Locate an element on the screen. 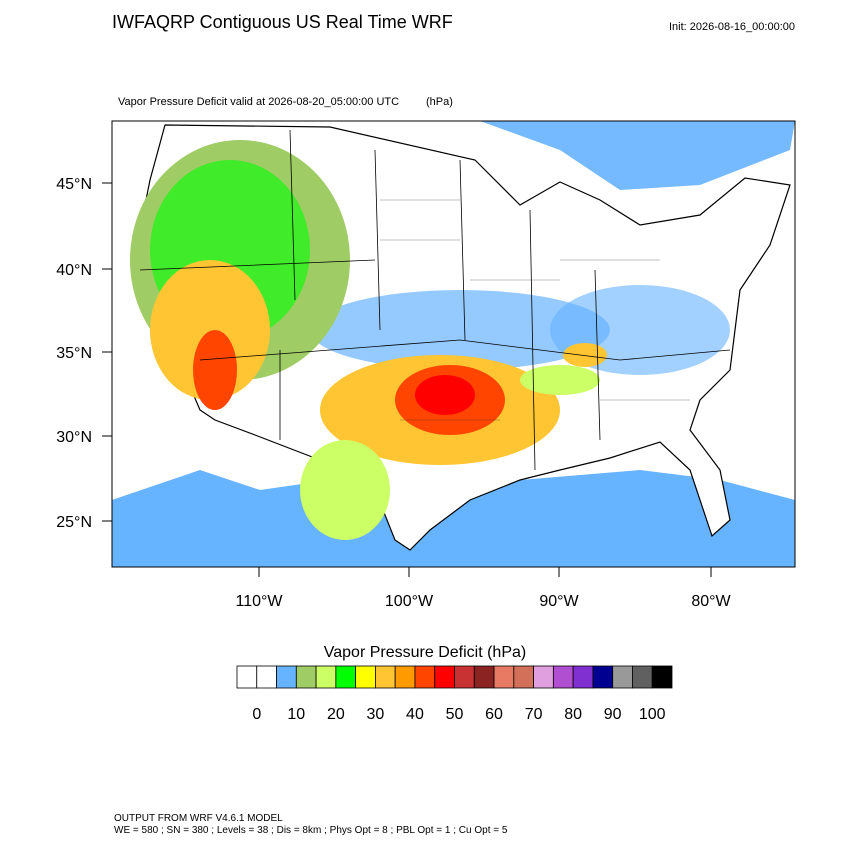  lon-label: 80°W is located at coordinates (711, 601).